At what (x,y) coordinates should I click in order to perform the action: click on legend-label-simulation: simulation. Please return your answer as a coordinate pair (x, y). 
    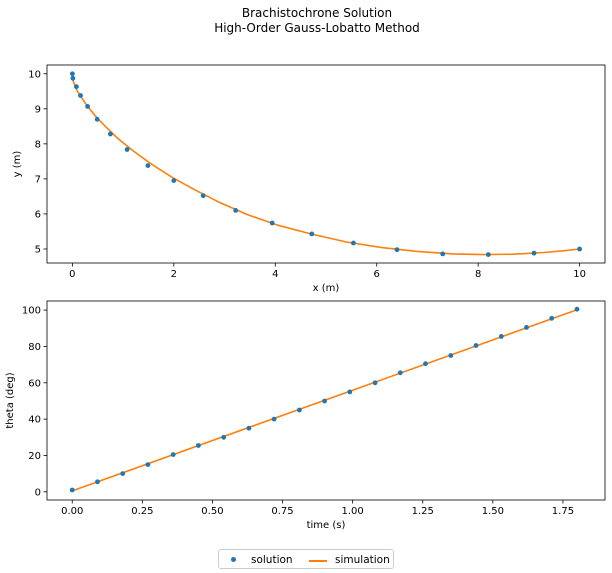
    Looking at the image, I should click on (362, 560).